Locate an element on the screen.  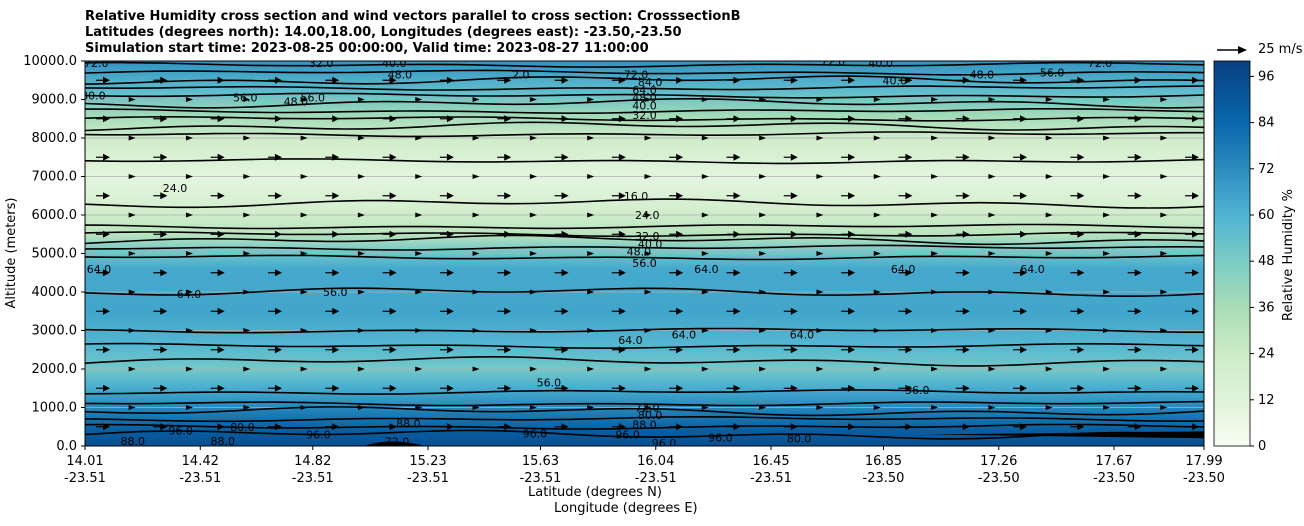
x-tick-label-lon: -23.51 is located at coordinates (200, 478).